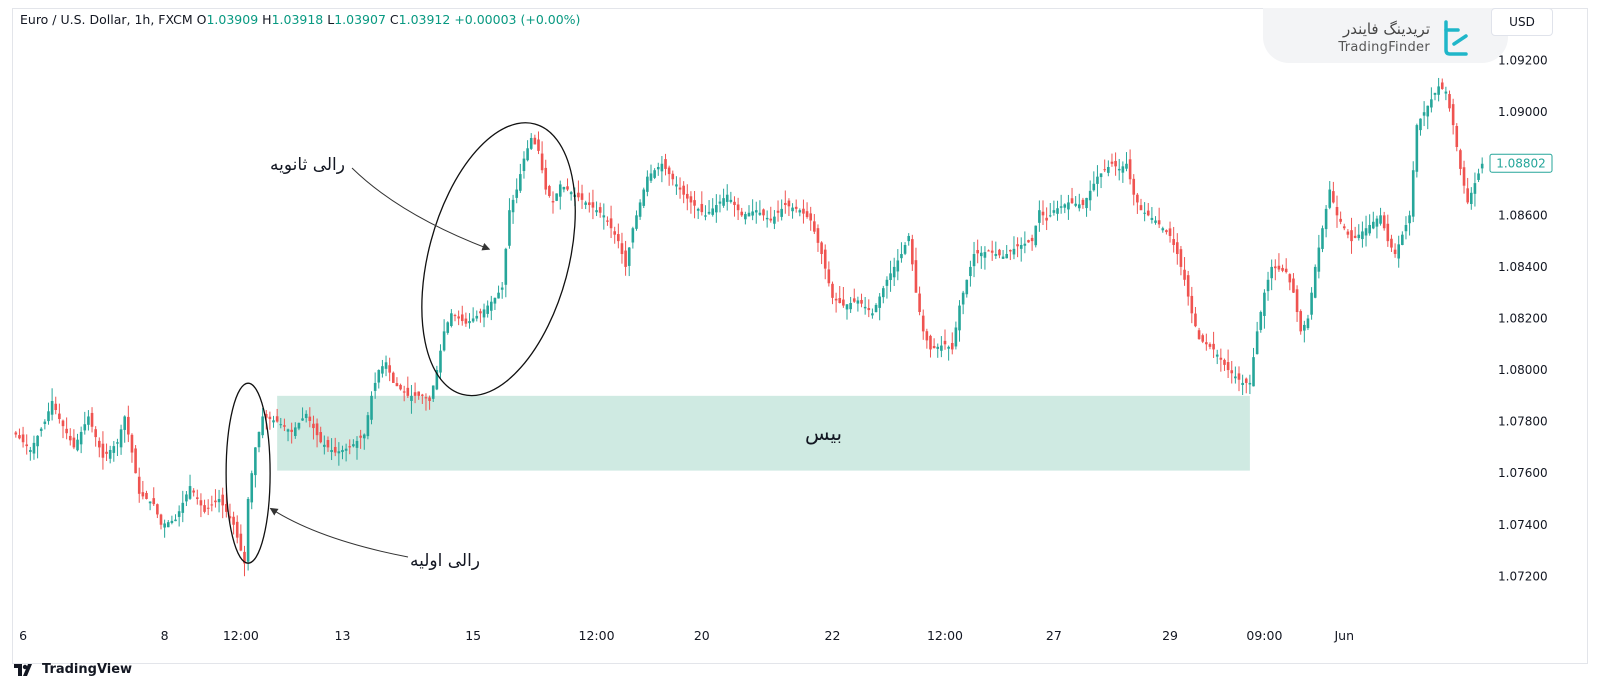 The height and width of the screenshot is (700, 1600). What do you see at coordinates (1522, 22) in the screenshot?
I see `currency-button: USD` at bounding box center [1522, 22].